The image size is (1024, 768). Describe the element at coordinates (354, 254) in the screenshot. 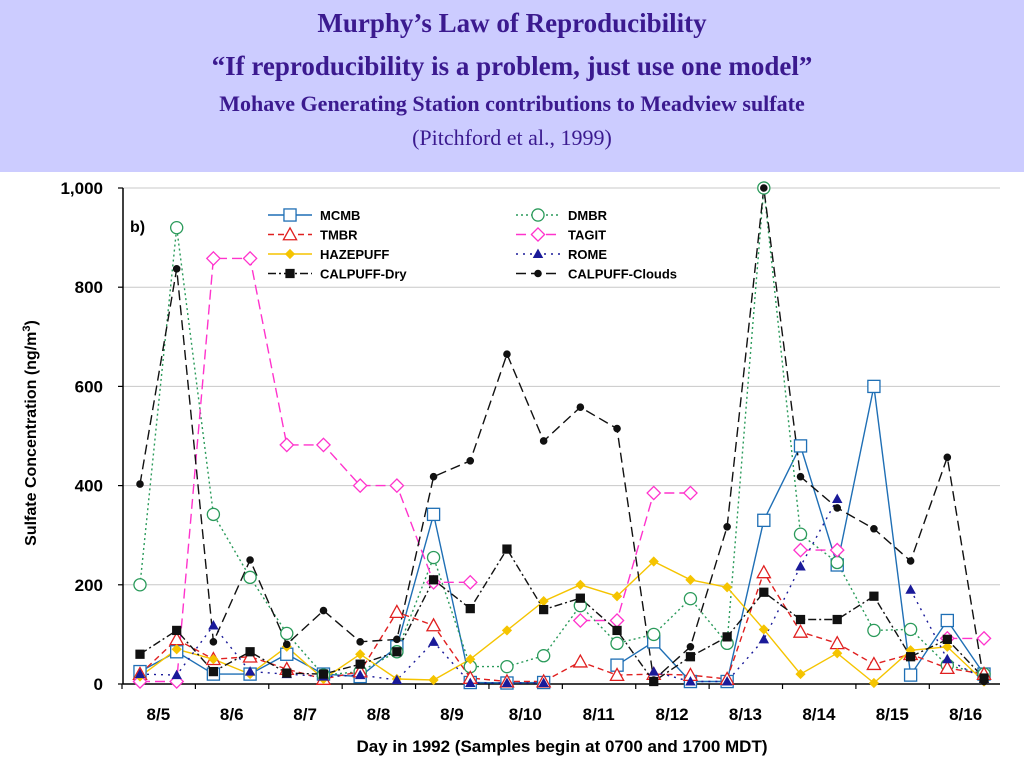

I see `legend-label: HAZEPUFF` at that location.